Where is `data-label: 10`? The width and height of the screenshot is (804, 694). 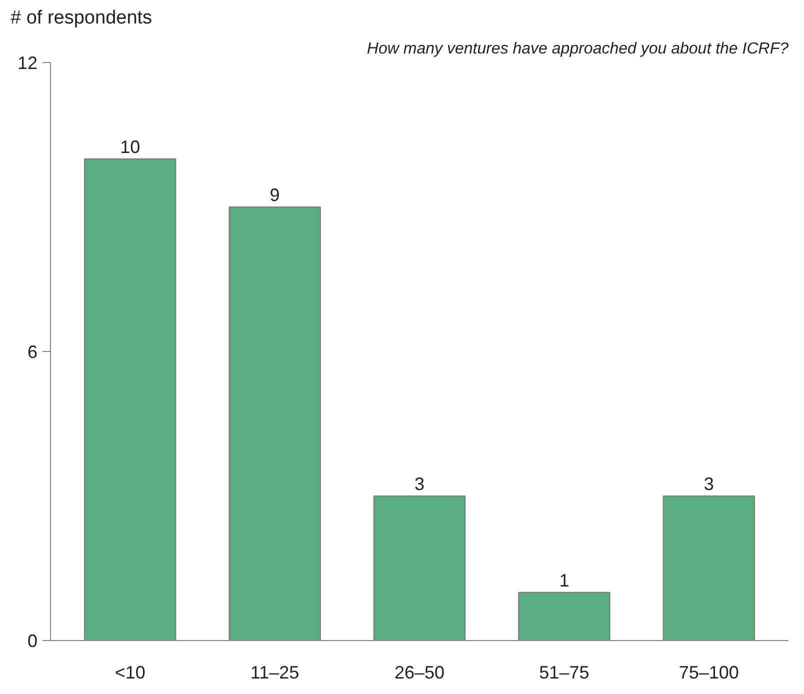
data-label: 10 is located at coordinates (130, 146).